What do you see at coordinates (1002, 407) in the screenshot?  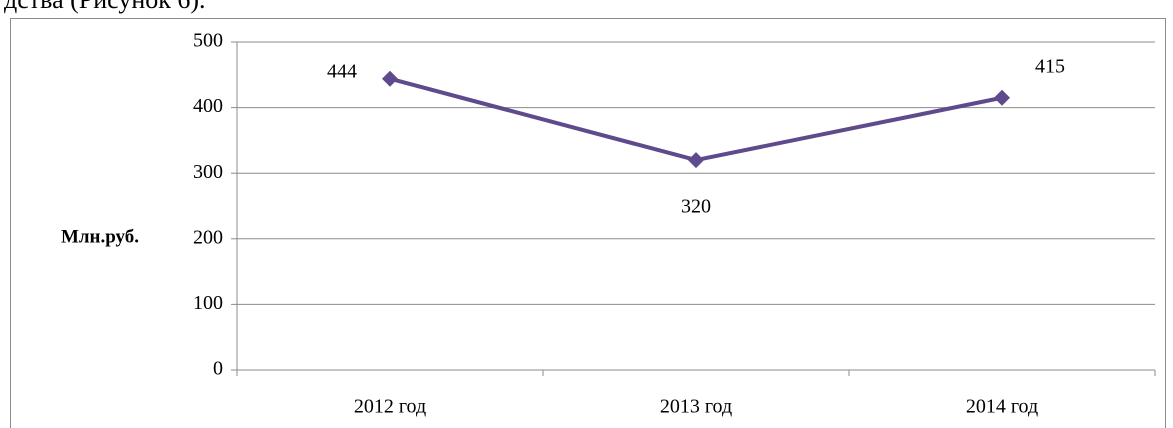 I see `x-tick-label: 2014 год` at bounding box center [1002, 407].